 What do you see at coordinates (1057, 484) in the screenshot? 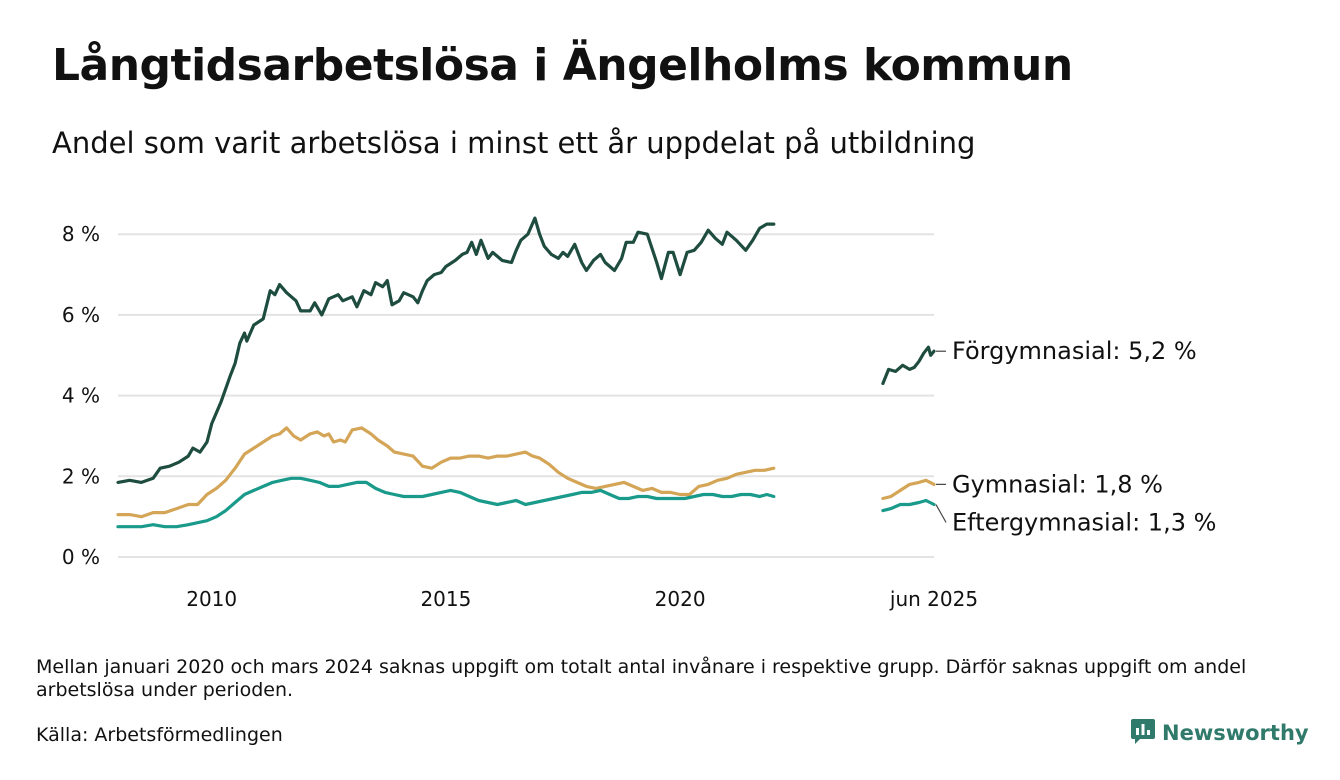
I see `end-label-gymnasial: Gymnasial: 1,8 %` at bounding box center [1057, 484].